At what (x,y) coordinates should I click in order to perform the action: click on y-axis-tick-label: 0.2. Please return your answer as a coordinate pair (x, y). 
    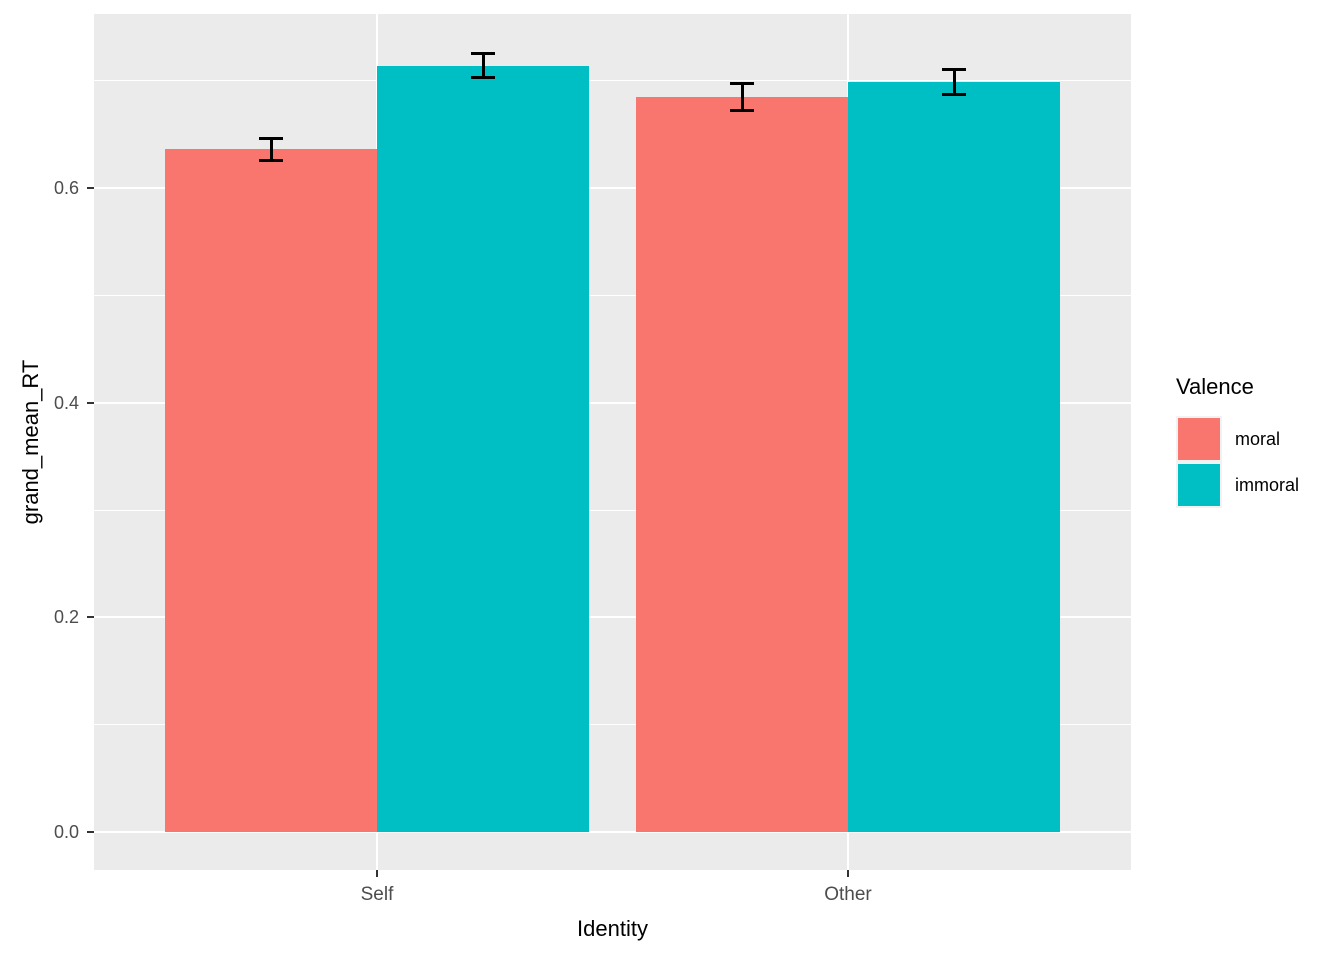
    Looking at the image, I should click on (66, 617).